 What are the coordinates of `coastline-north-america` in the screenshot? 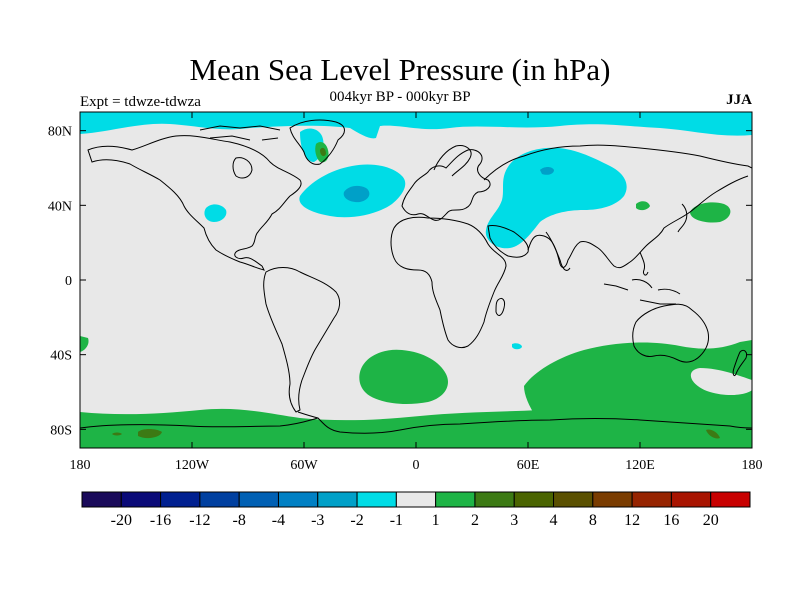 It's located at (194, 203).